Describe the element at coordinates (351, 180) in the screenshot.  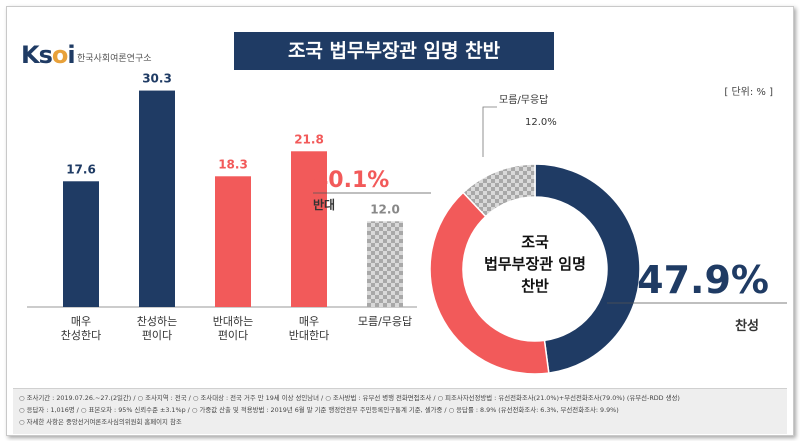
I see `slice-value-label: 40.1%` at that location.